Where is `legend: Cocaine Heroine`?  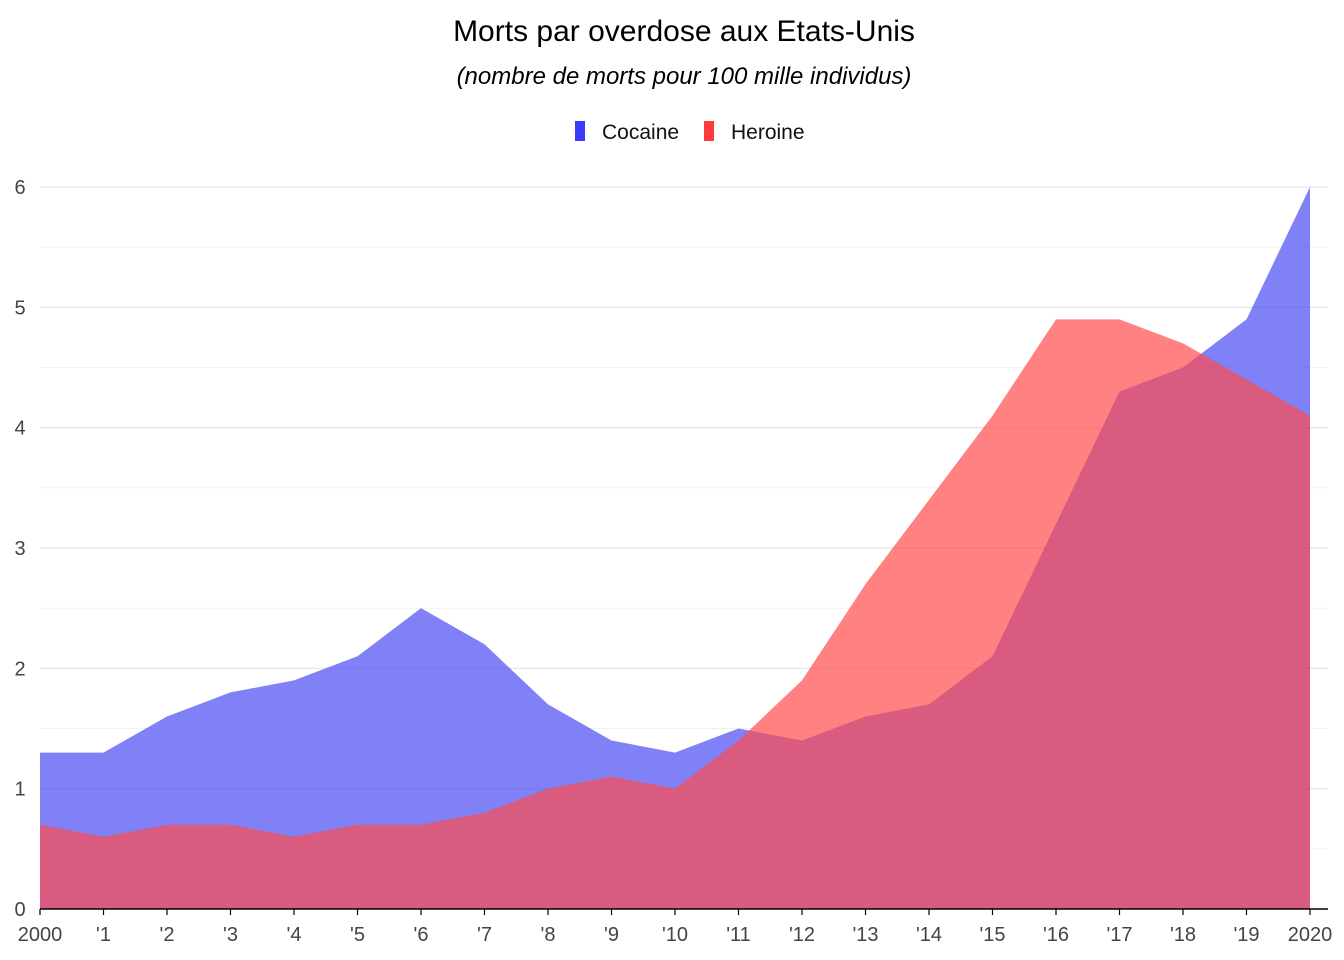
legend: Cocaine Heroine is located at coordinates (690, 132).